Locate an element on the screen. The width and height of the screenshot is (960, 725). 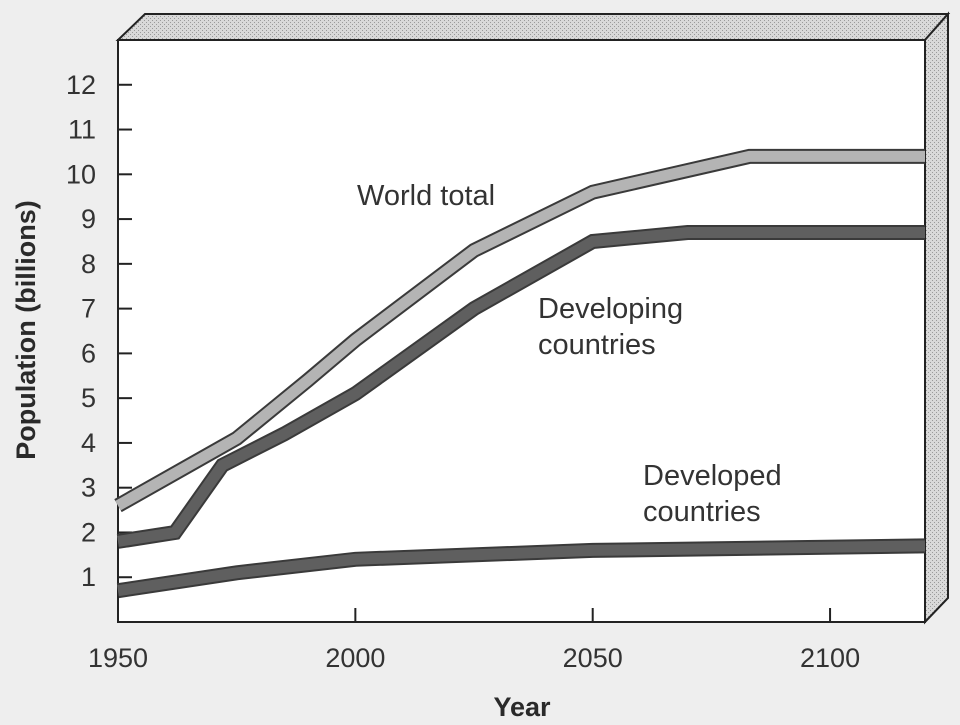
y-tick-label: 8 is located at coordinates (88, 264).